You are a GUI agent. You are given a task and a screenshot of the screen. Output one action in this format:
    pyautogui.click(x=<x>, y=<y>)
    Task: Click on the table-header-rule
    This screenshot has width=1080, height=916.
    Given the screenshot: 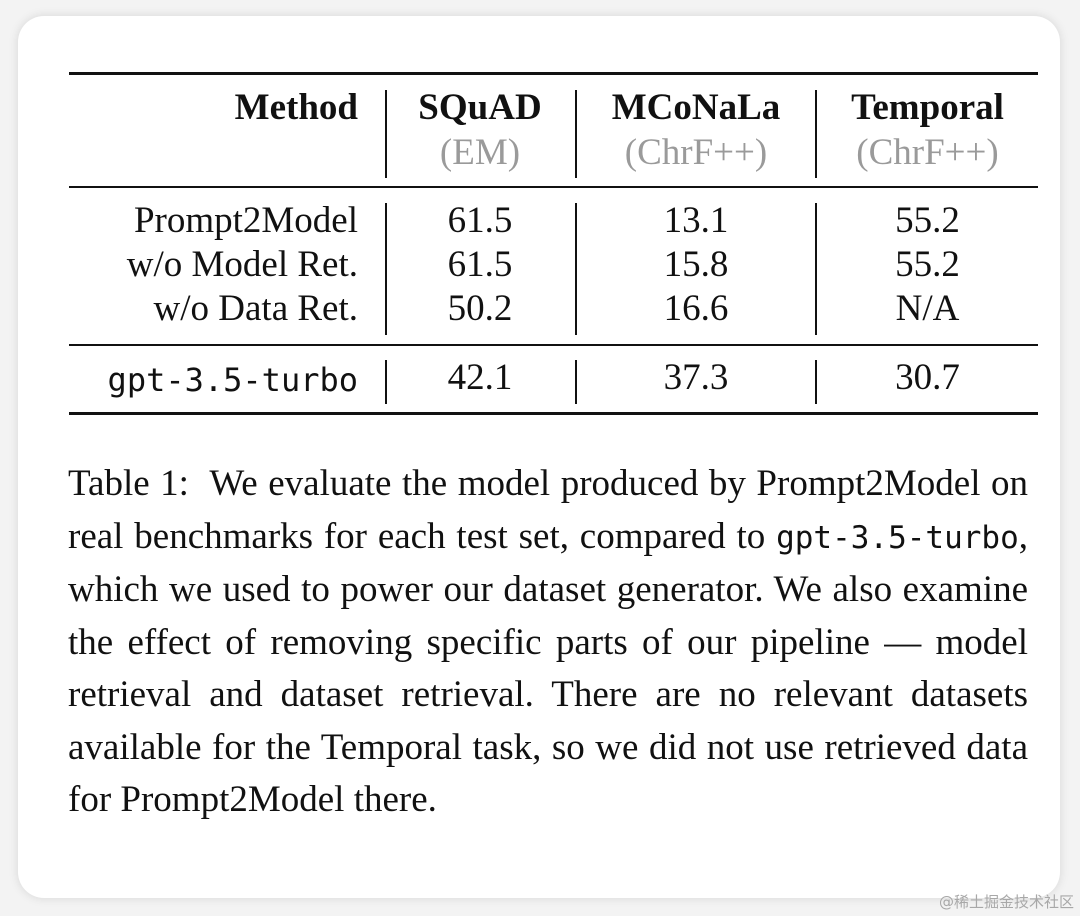 What is the action you would take?
    pyautogui.click(x=553, y=187)
    